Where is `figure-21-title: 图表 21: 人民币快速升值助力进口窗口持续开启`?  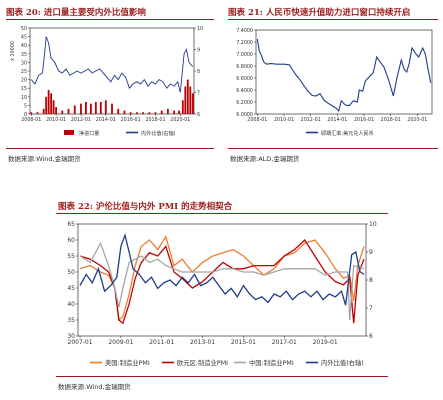 figure-21-title: 图表 21: 人民币快速升值助力进口窗口持续开启 is located at coordinates (319, 12).